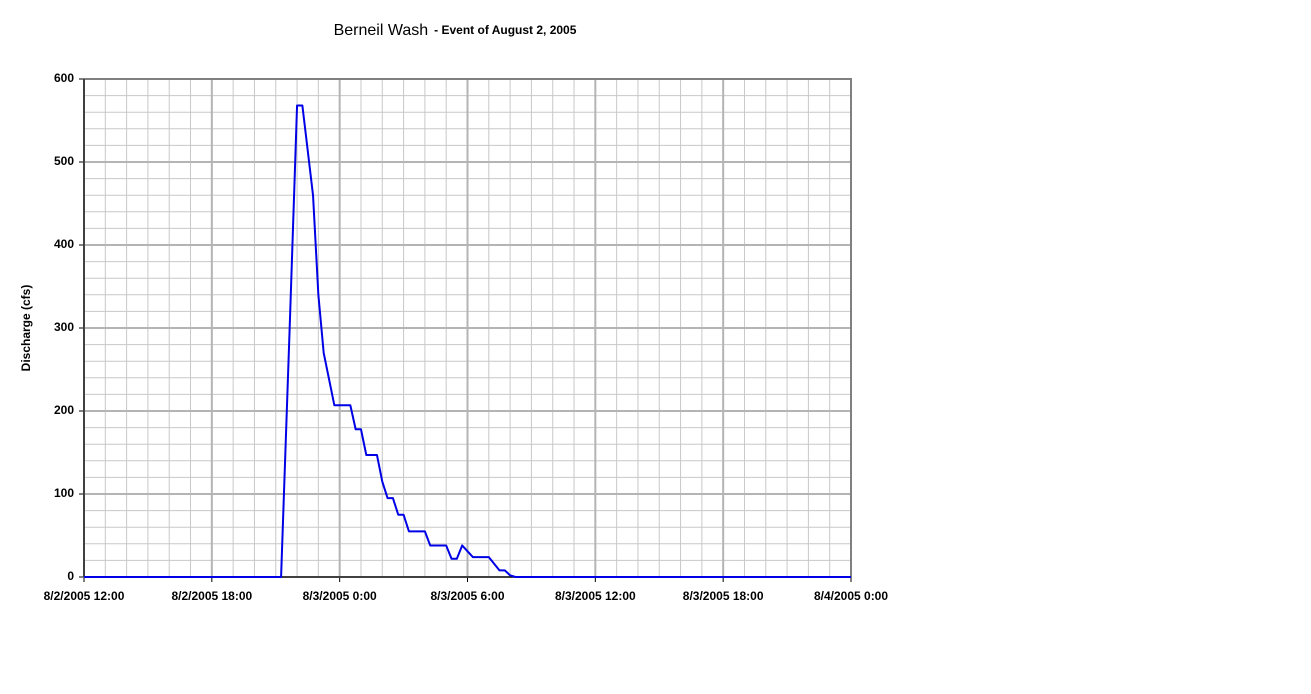 This screenshot has width=1311, height=694. Describe the element at coordinates (64, 78) in the screenshot. I see `y-tick-label: 600` at that location.